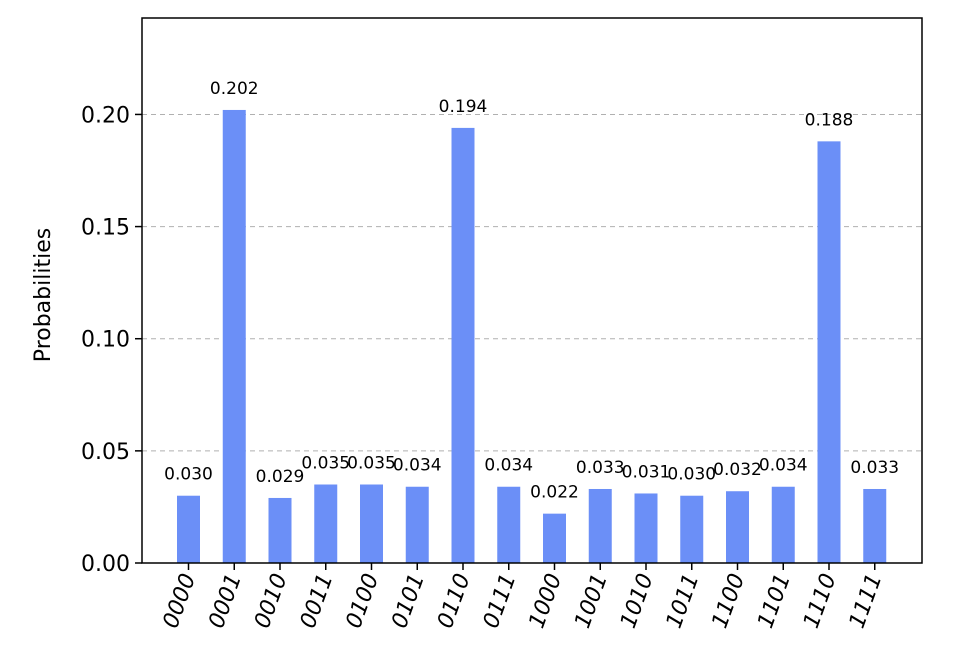  What do you see at coordinates (646, 472) in the screenshot?
I see `bar-value-label: 0.031` at bounding box center [646, 472].